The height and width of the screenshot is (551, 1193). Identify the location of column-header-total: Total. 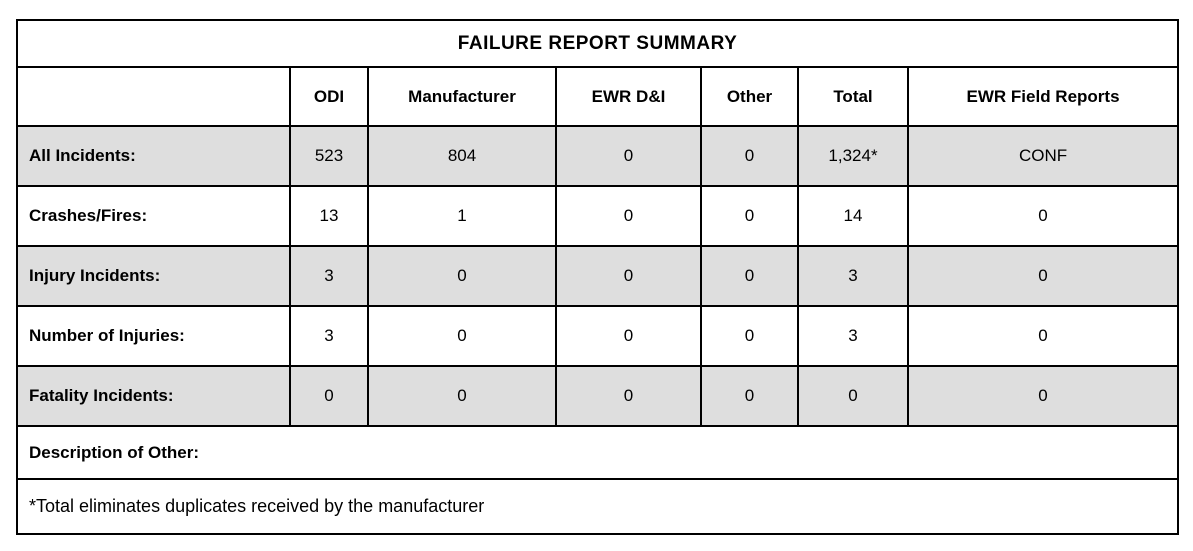
(853, 96).